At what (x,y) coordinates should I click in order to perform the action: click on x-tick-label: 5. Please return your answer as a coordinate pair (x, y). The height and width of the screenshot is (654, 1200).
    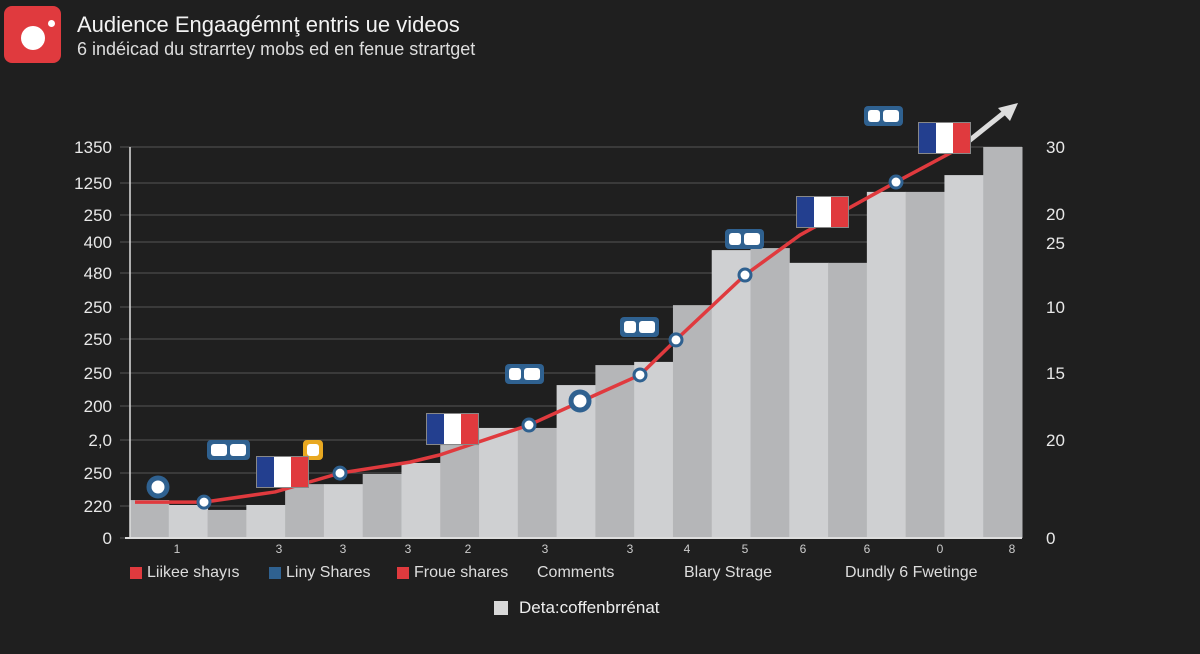
    Looking at the image, I should click on (745, 549).